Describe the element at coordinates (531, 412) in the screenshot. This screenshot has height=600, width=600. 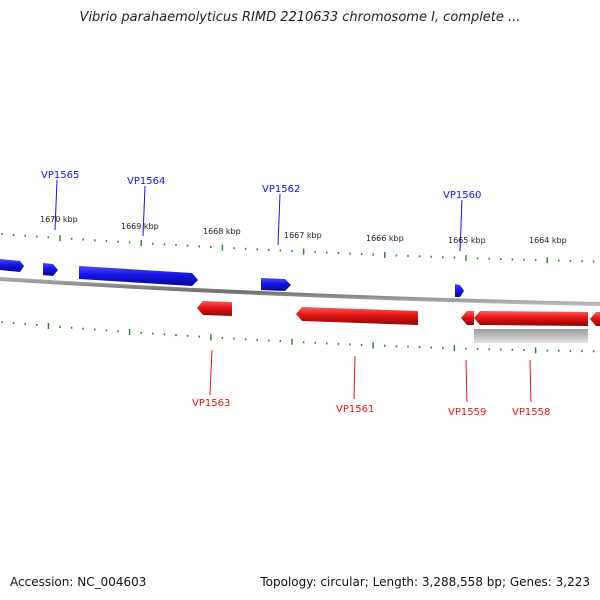
I see `gene-label-VP1558: VP1558` at that location.